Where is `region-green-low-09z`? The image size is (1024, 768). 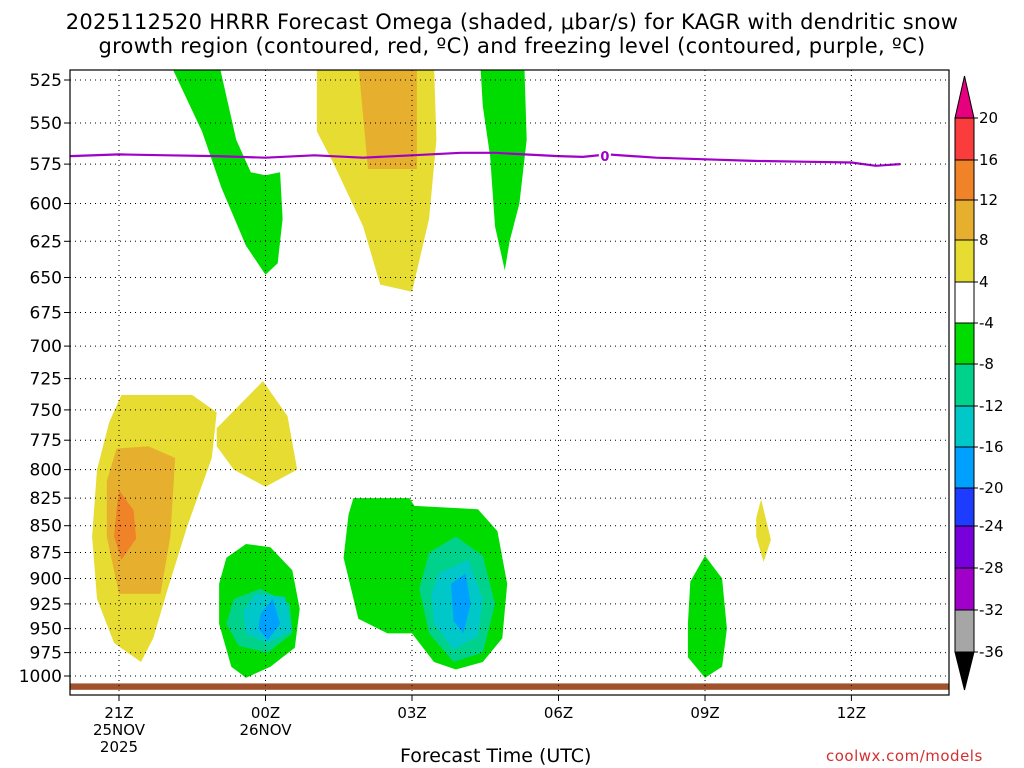
region-green-low-09z is located at coordinates (707, 616).